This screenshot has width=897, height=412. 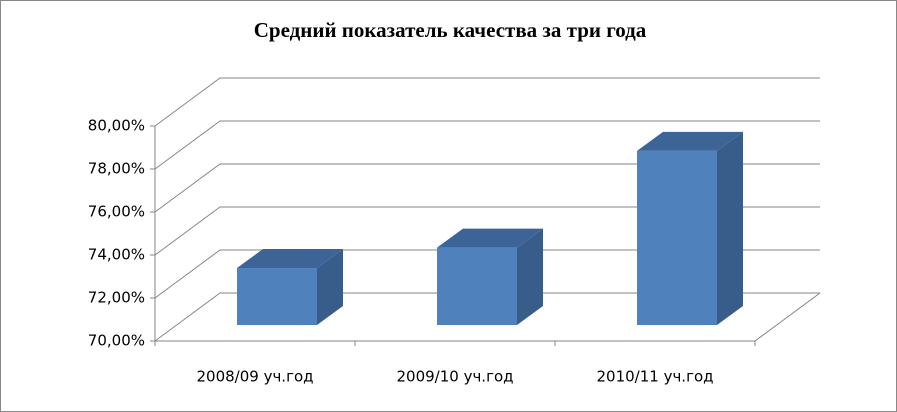 I want to click on x-tick-label: 2010/11 уч.год, so click(x=654, y=377).